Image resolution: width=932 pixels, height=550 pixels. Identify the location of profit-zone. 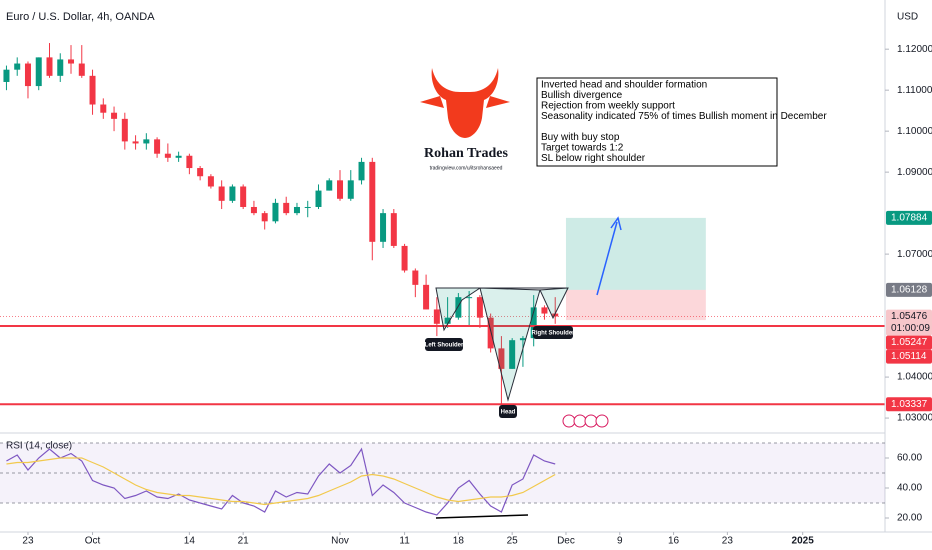
(635, 253).